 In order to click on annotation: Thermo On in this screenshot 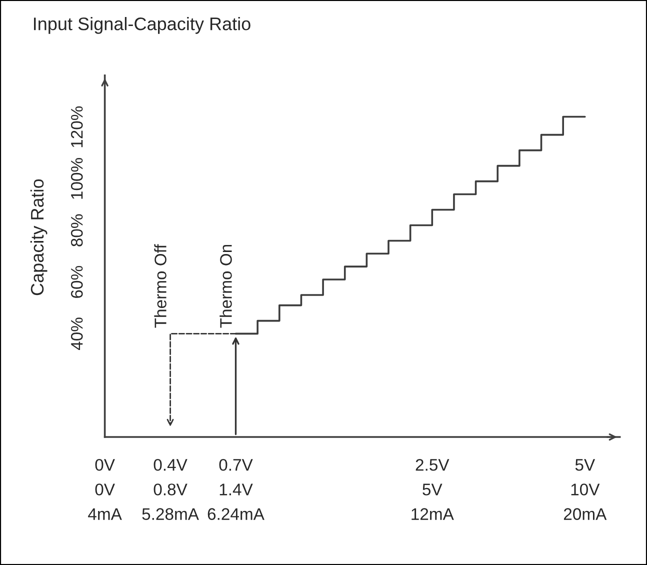, I will do `click(226, 286)`.